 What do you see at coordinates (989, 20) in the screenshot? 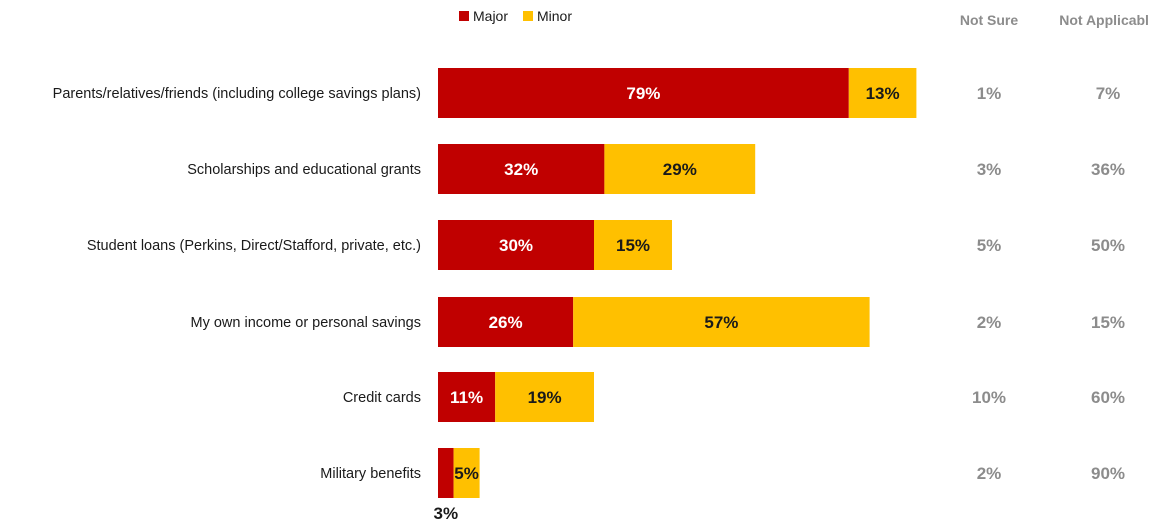
I see `column-header-not-sure: Not Sure` at bounding box center [989, 20].